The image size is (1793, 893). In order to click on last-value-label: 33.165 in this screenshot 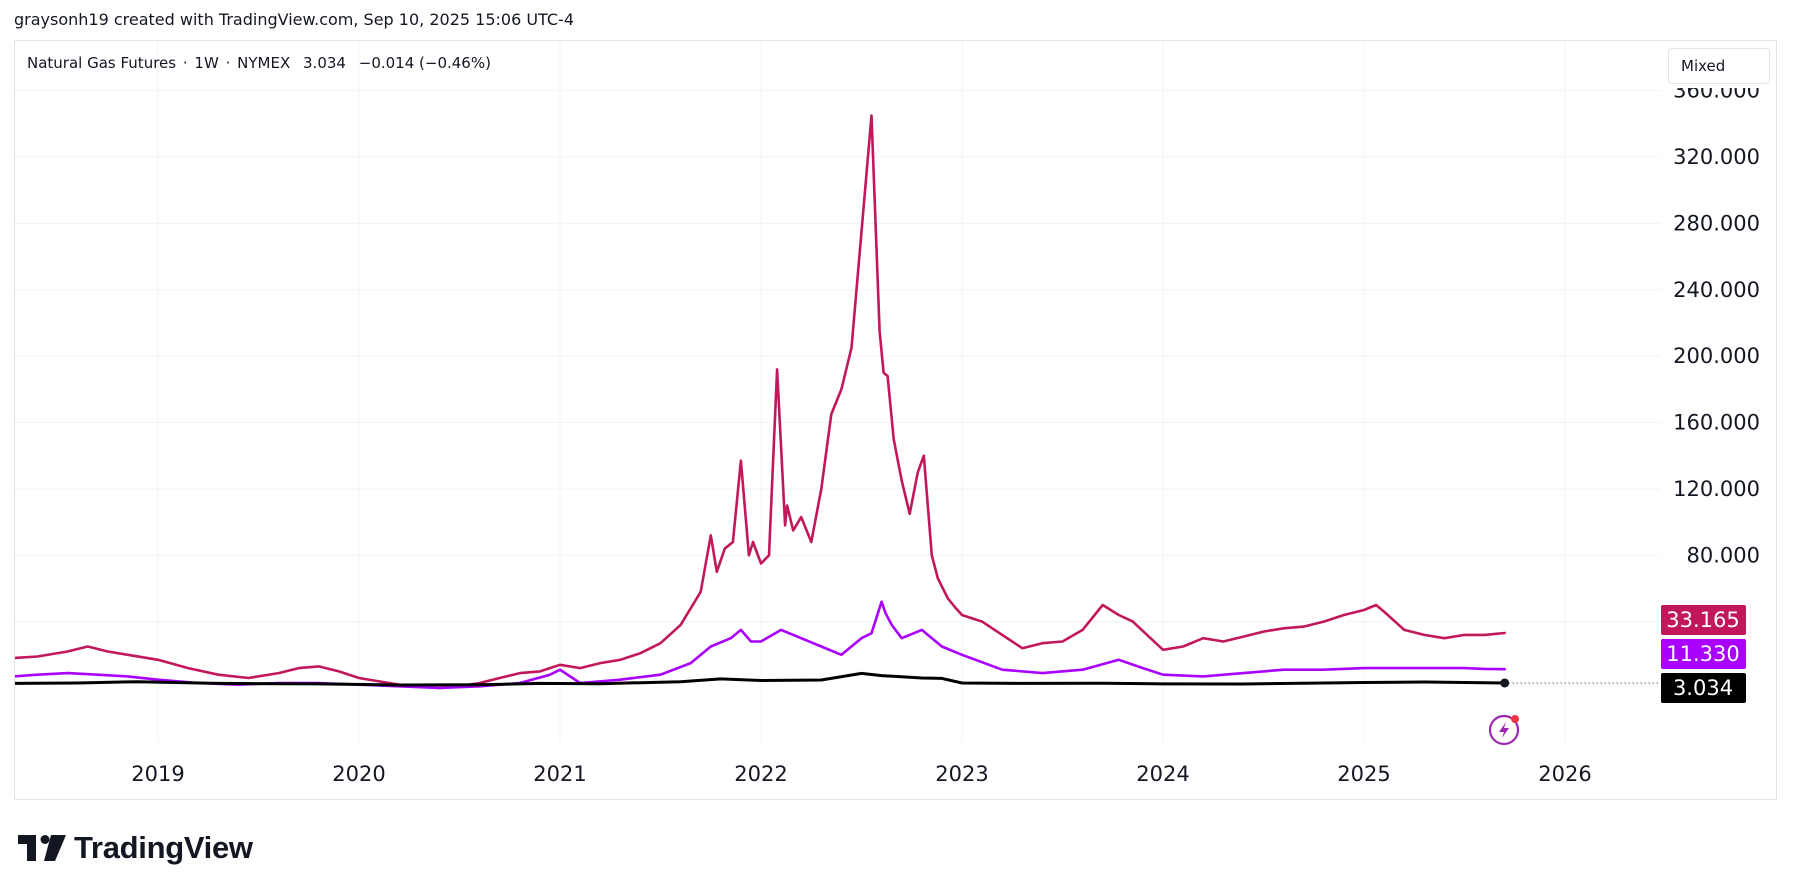, I will do `click(1702, 620)`.